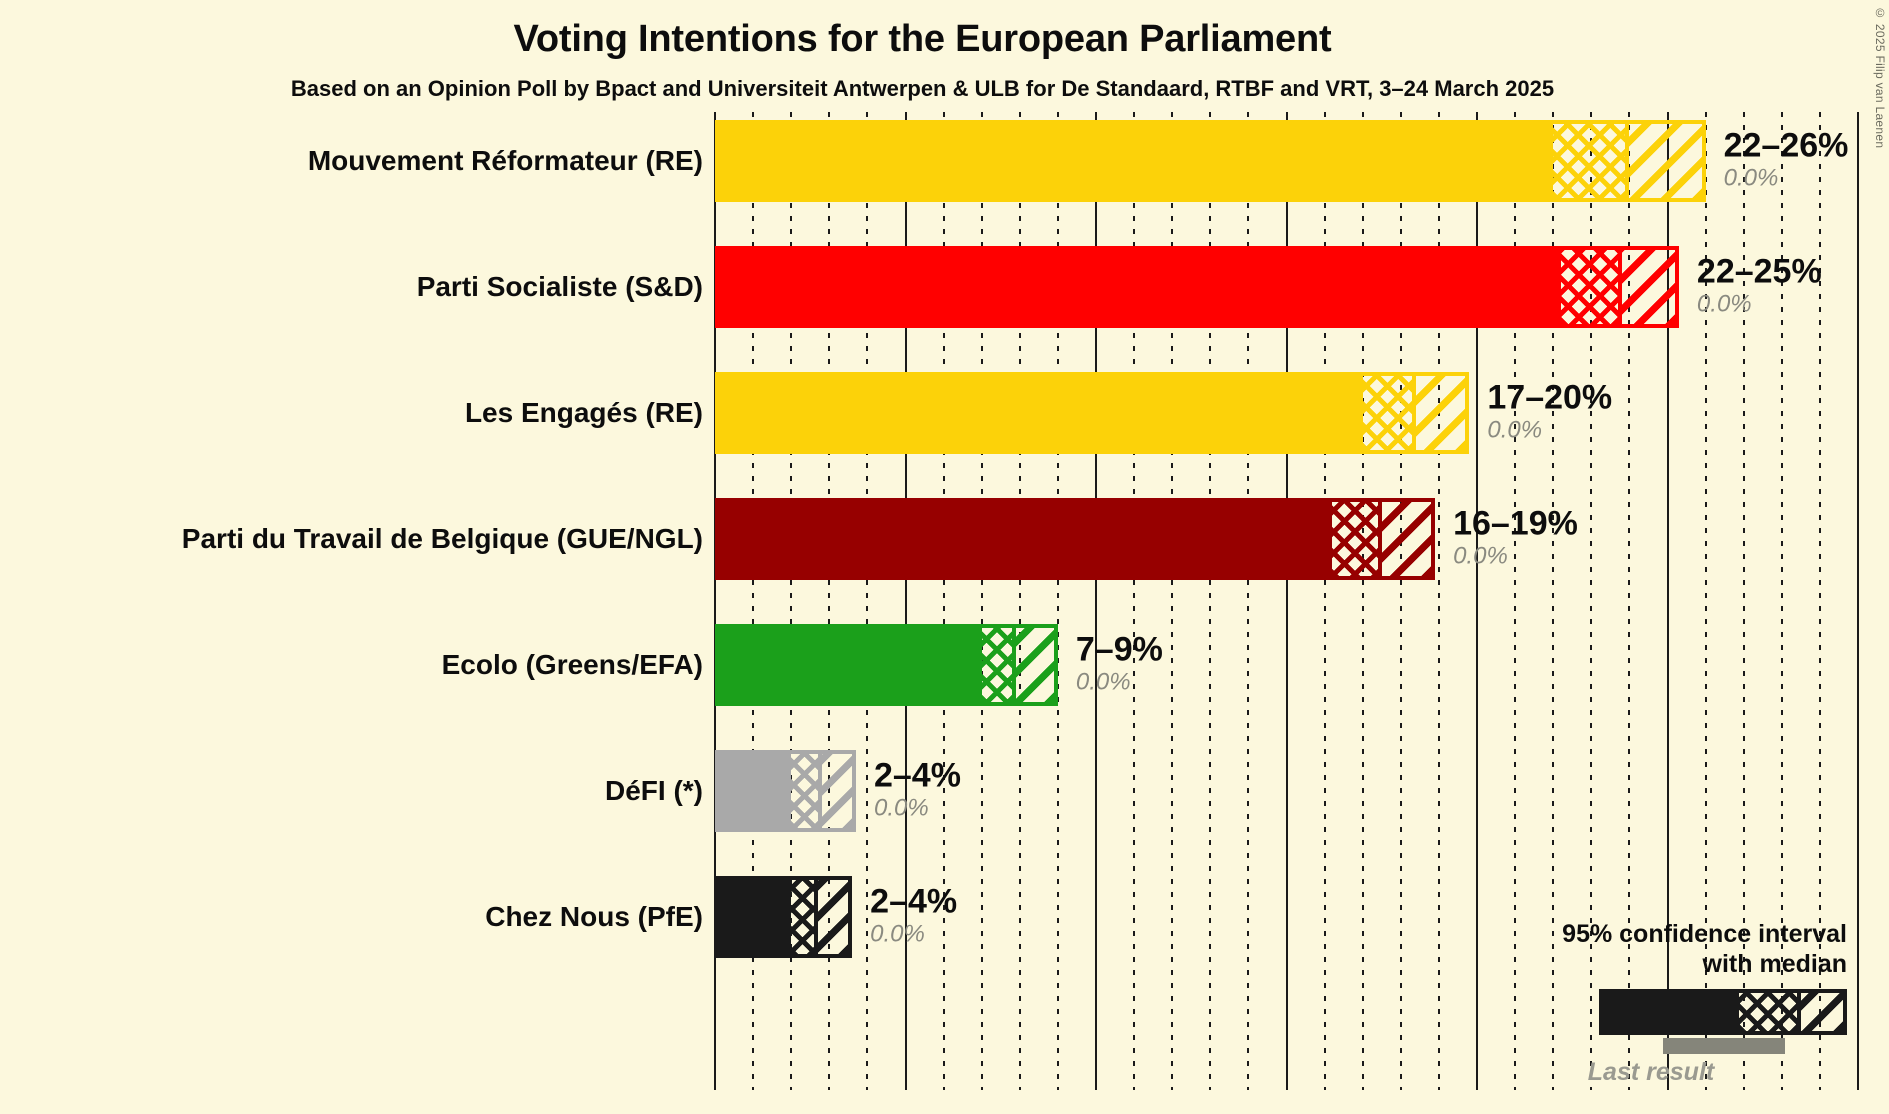 The image size is (1889, 1114). Describe the element at coordinates (1759, 271) in the screenshot. I see `bar-range-value: 22–25%` at that location.